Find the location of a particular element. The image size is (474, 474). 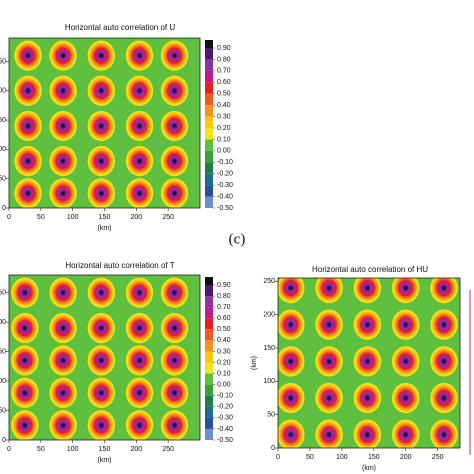

colorbar-label: 0.40 is located at coordinates (224, 340).